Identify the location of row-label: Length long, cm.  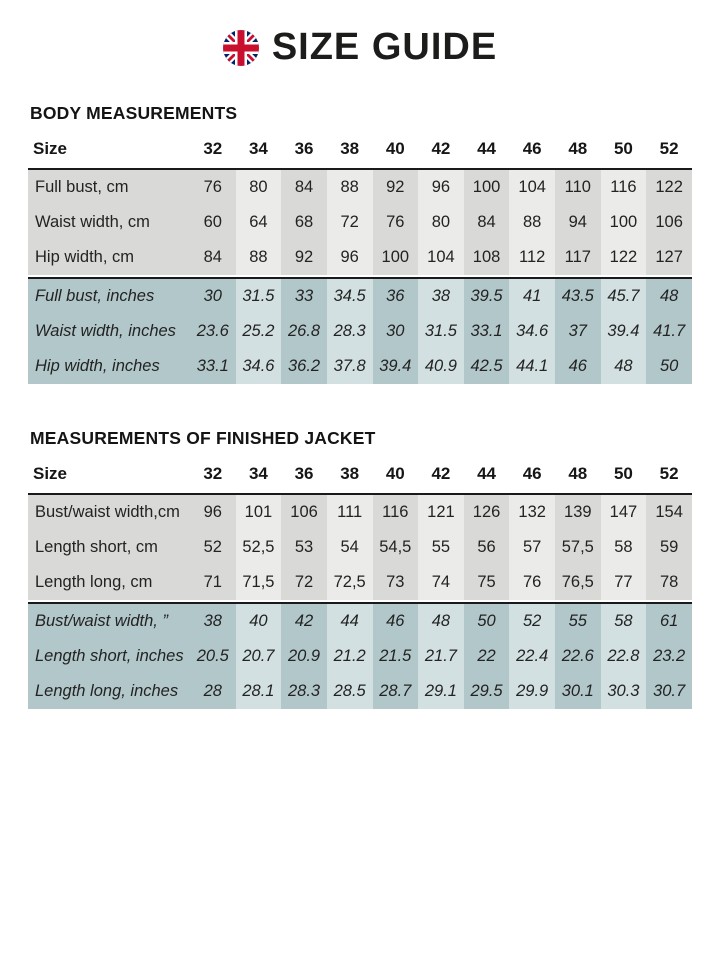
(109, 583).